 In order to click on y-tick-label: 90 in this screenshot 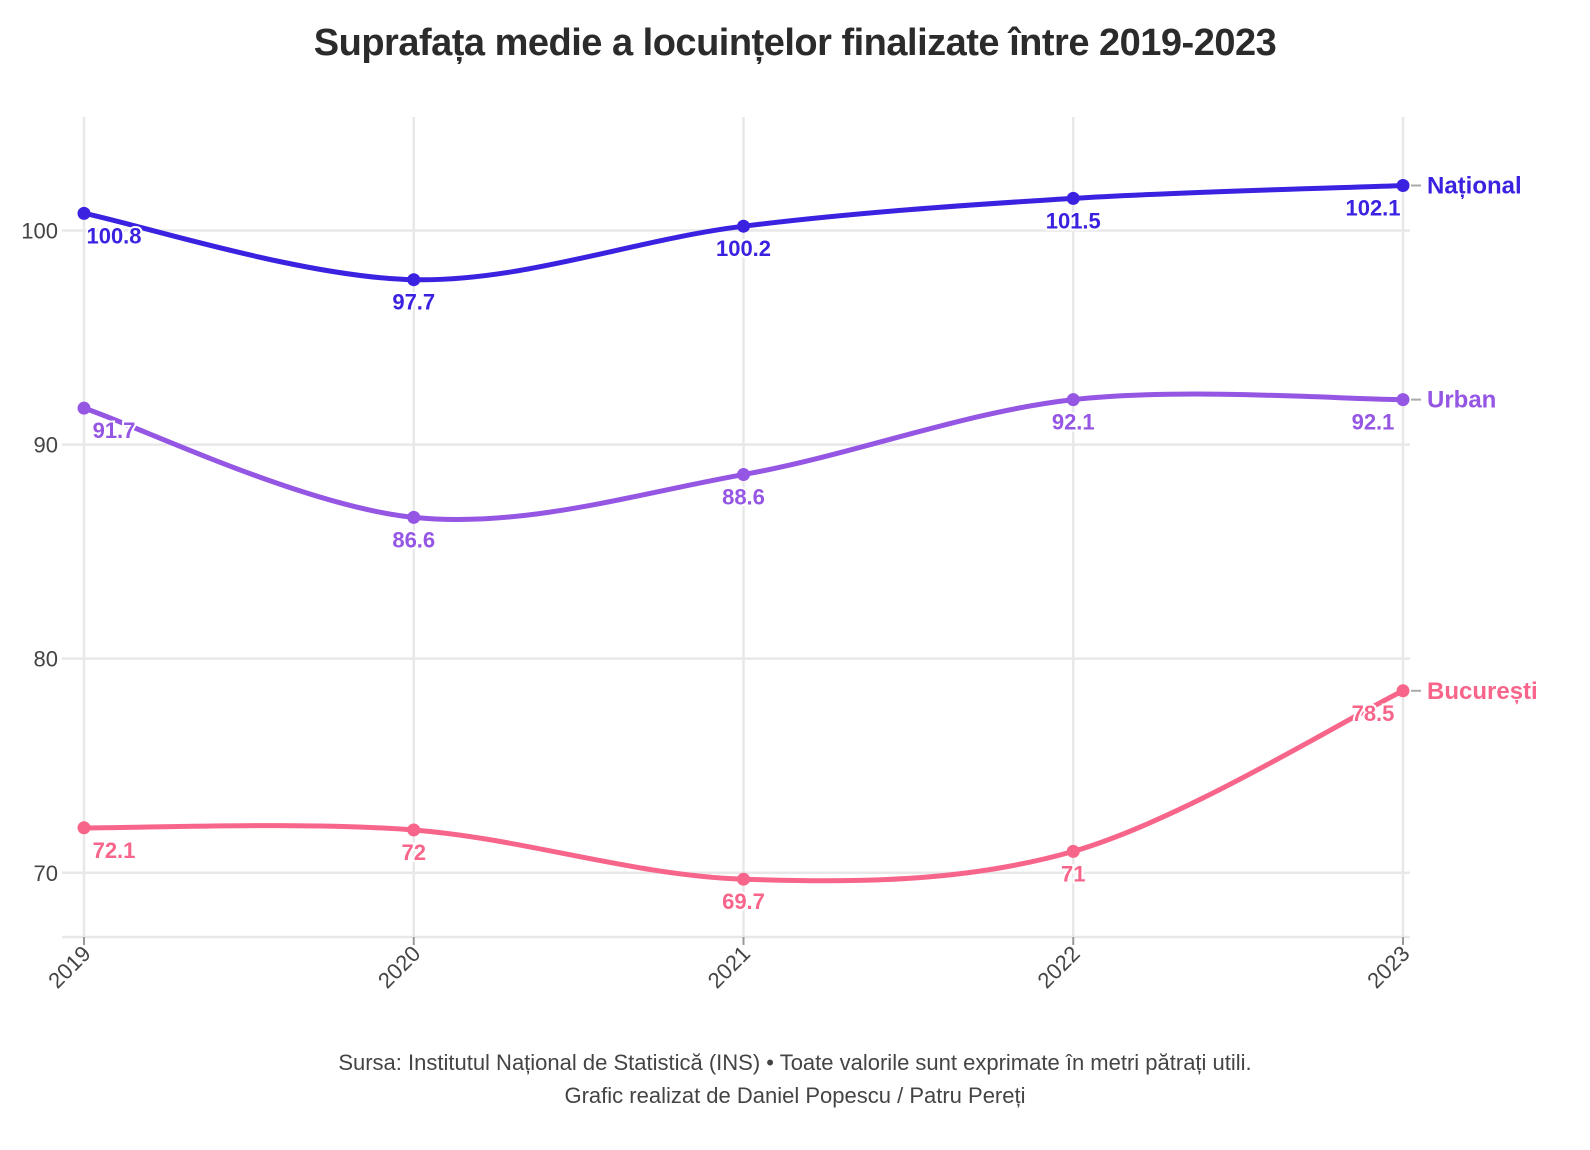, I will do `click(46, 445)`.